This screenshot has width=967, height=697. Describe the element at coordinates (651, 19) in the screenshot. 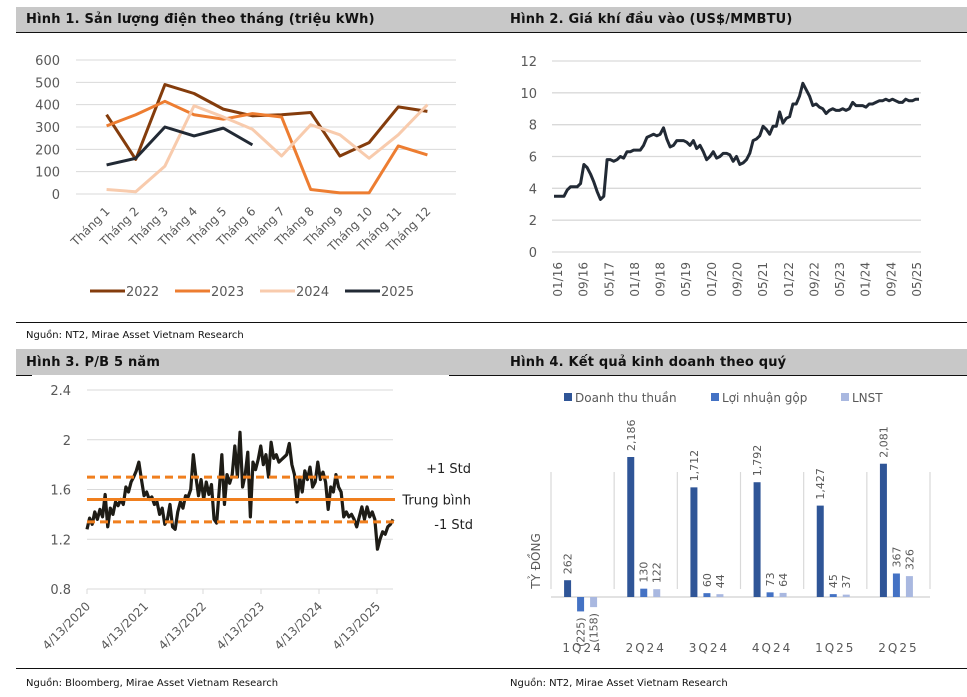

I see `figure2-title: Hình 2. Giá khí đầu vào (US$/MMBTU)` at that location.